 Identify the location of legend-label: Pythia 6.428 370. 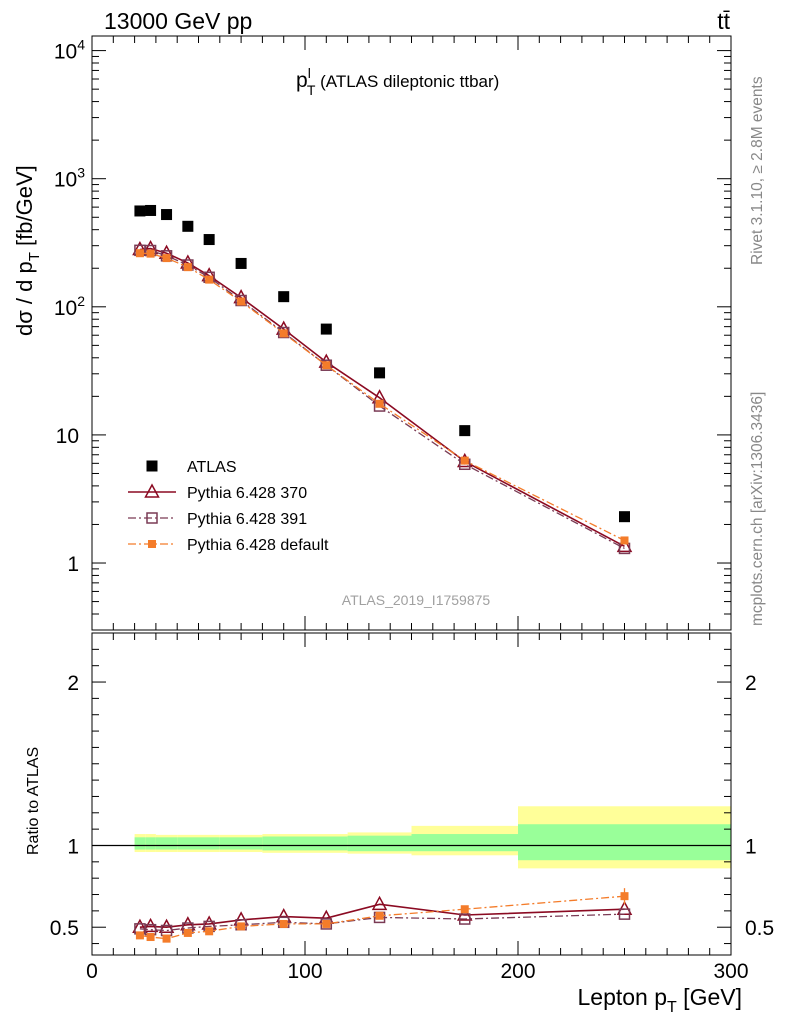
(247, 493).